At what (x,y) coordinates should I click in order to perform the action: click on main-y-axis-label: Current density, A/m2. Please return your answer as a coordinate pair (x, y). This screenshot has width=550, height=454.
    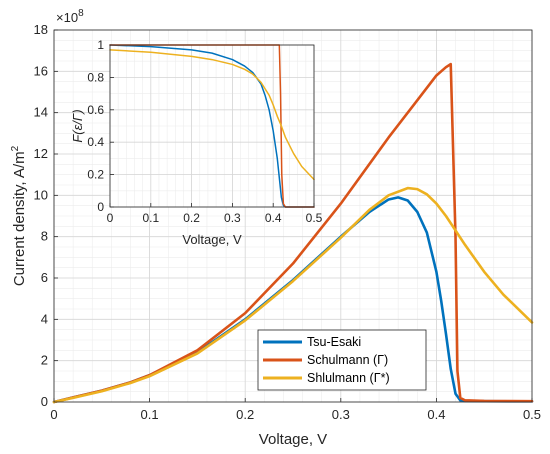
    Looking at the image, I should click on (19, 215).